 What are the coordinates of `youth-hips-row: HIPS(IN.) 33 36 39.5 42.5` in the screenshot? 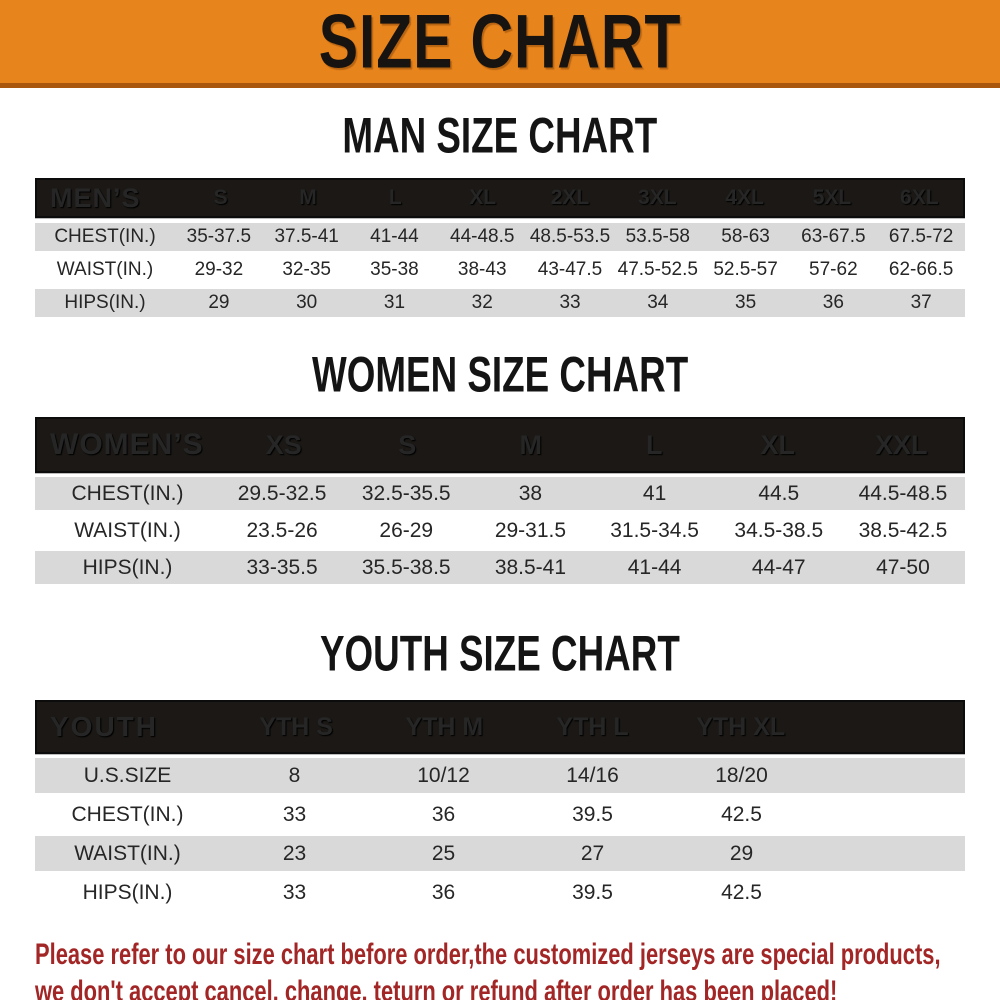 It's located at (500, 892).